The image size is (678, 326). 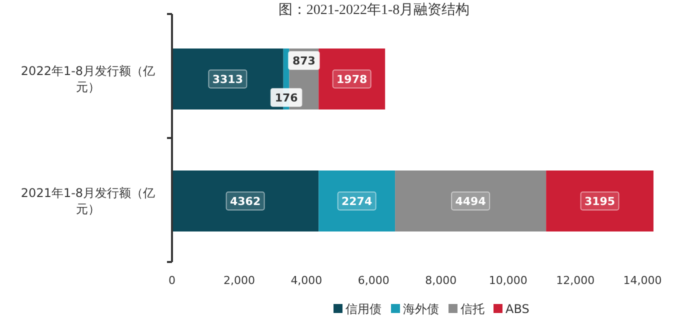 What do you see at coordinates (286, 98) in the screenshot?
I see `data-label: 176` at bounding box center [286, 98].